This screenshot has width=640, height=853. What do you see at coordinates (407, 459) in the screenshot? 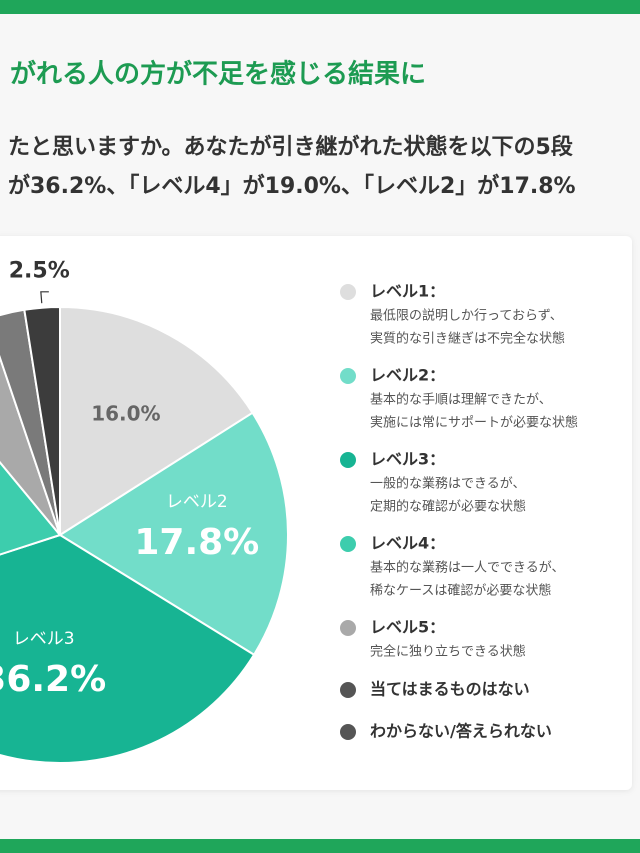
I see `legend-label: レベル3：` at bounding box center [407, 459].